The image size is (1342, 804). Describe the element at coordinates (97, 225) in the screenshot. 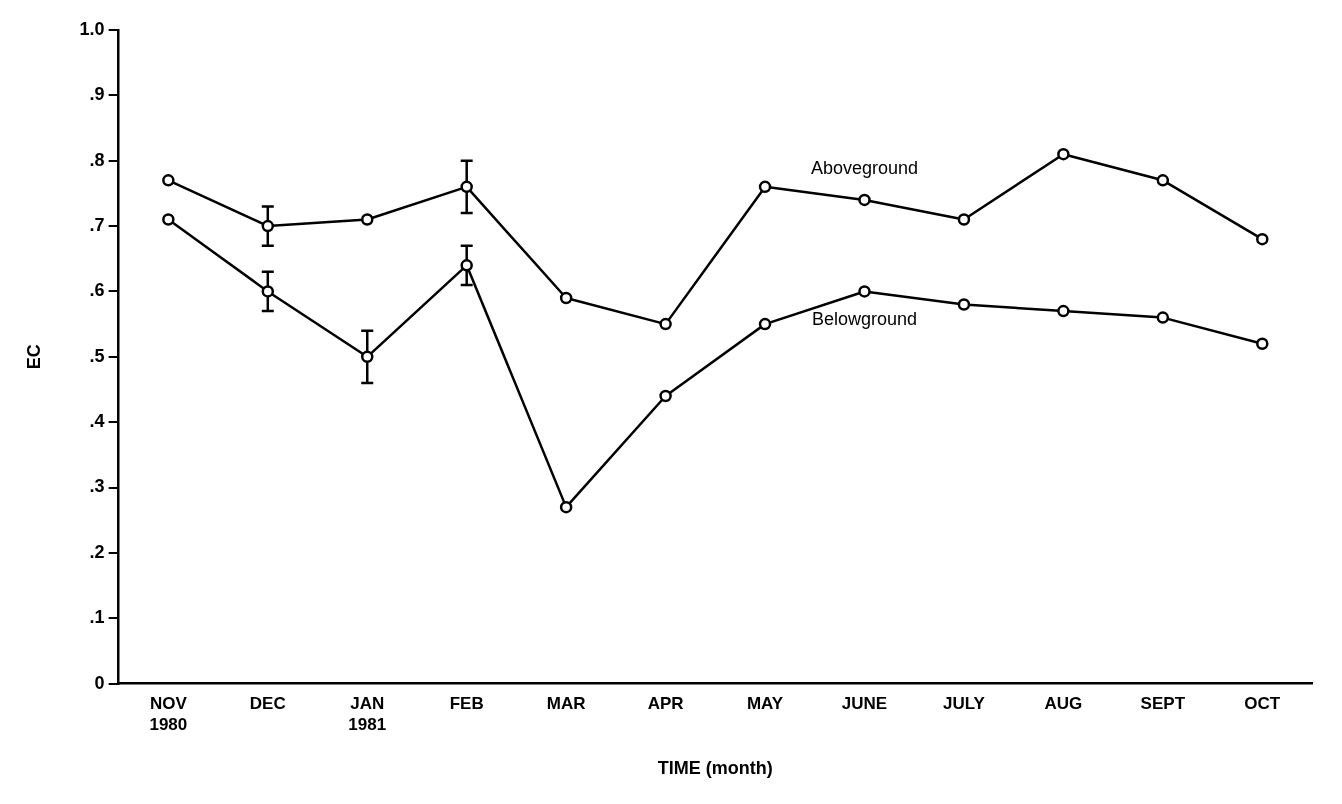

I see `y-tick-label: .7` at that location.